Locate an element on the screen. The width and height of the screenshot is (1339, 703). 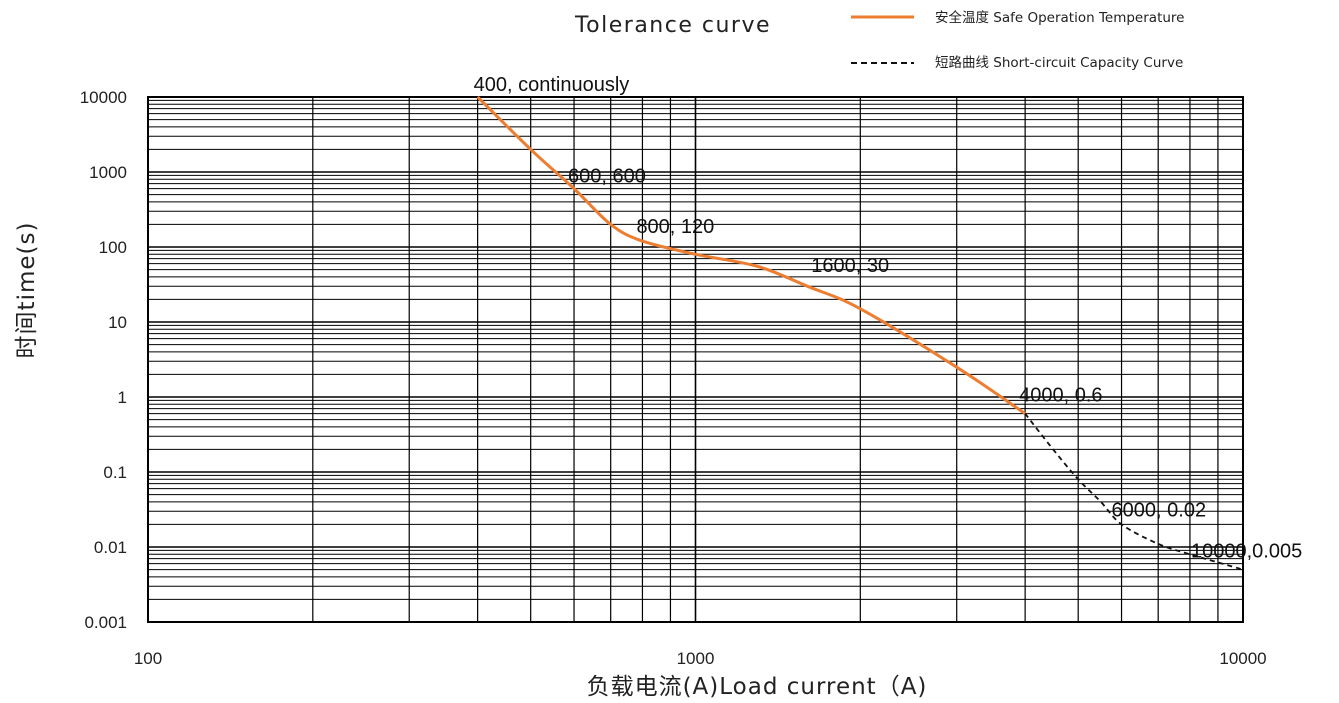
chart-title: Tolerance curve is located at coordinates (672, 25).